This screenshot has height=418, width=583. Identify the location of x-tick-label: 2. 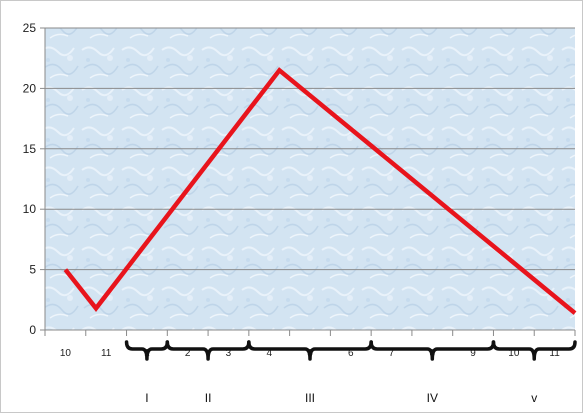
(188, 353).